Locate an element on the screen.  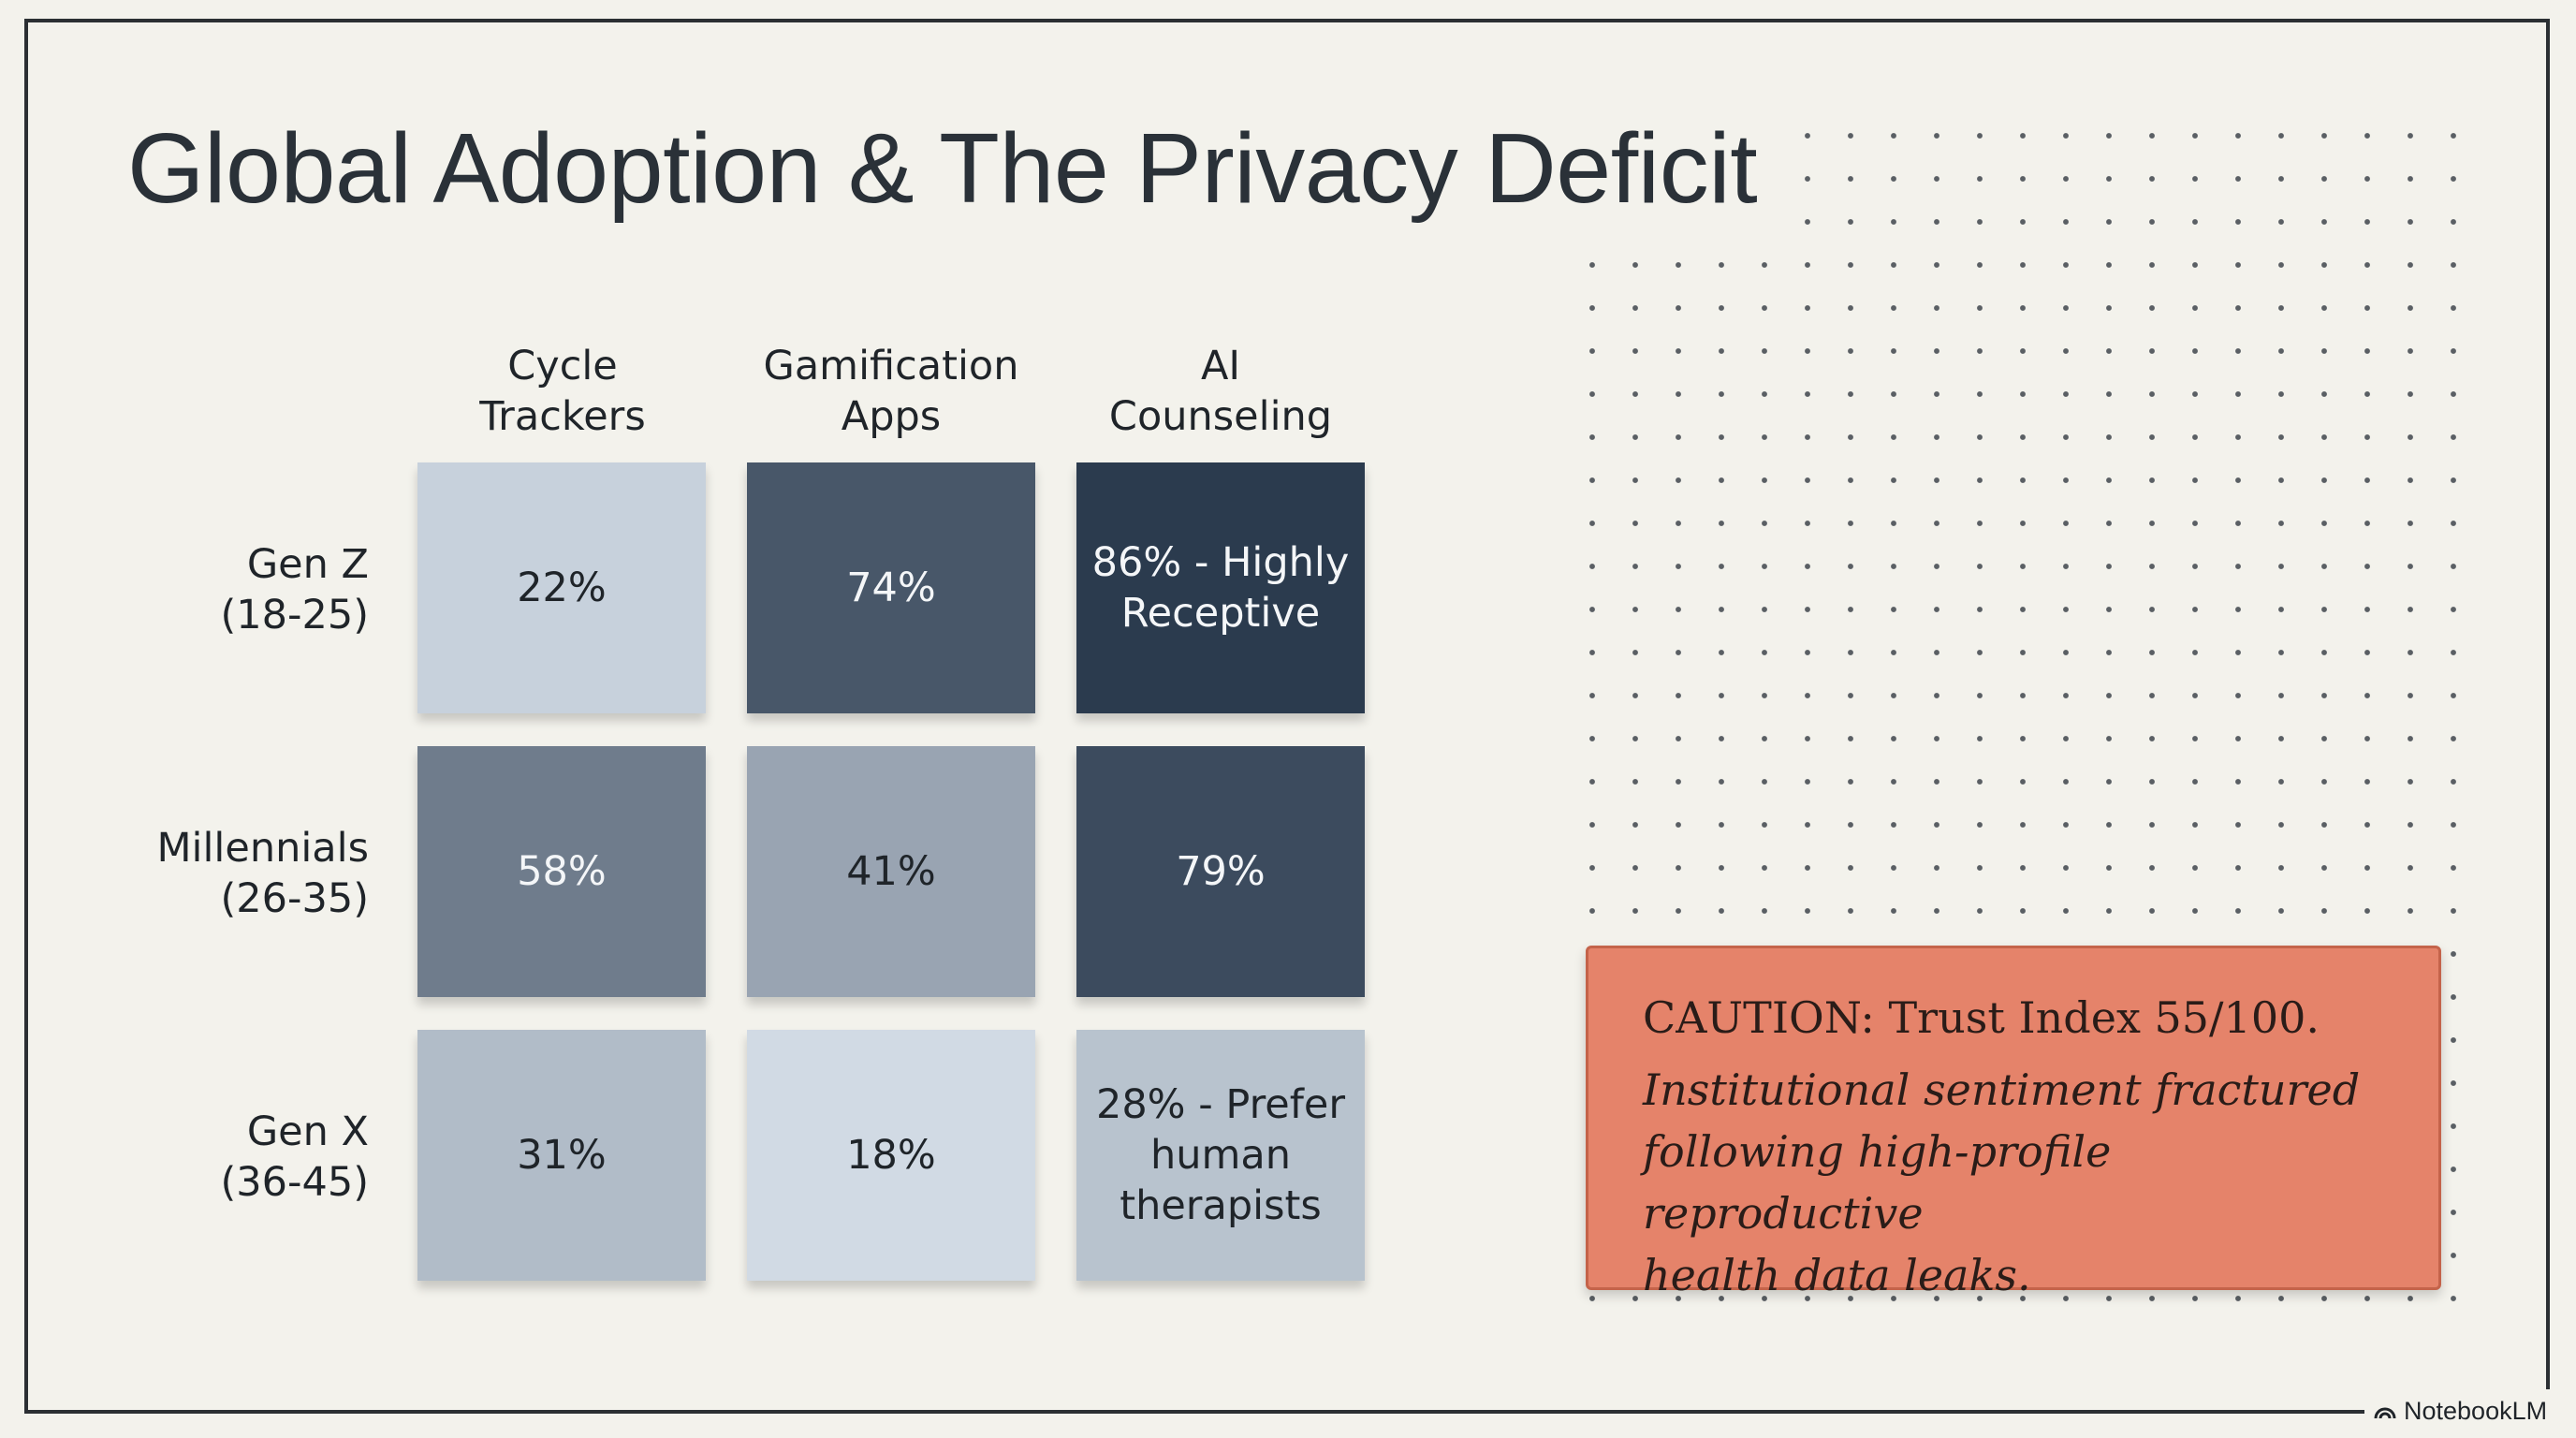
cell-label: 41% is located at coordinates (891, 871).